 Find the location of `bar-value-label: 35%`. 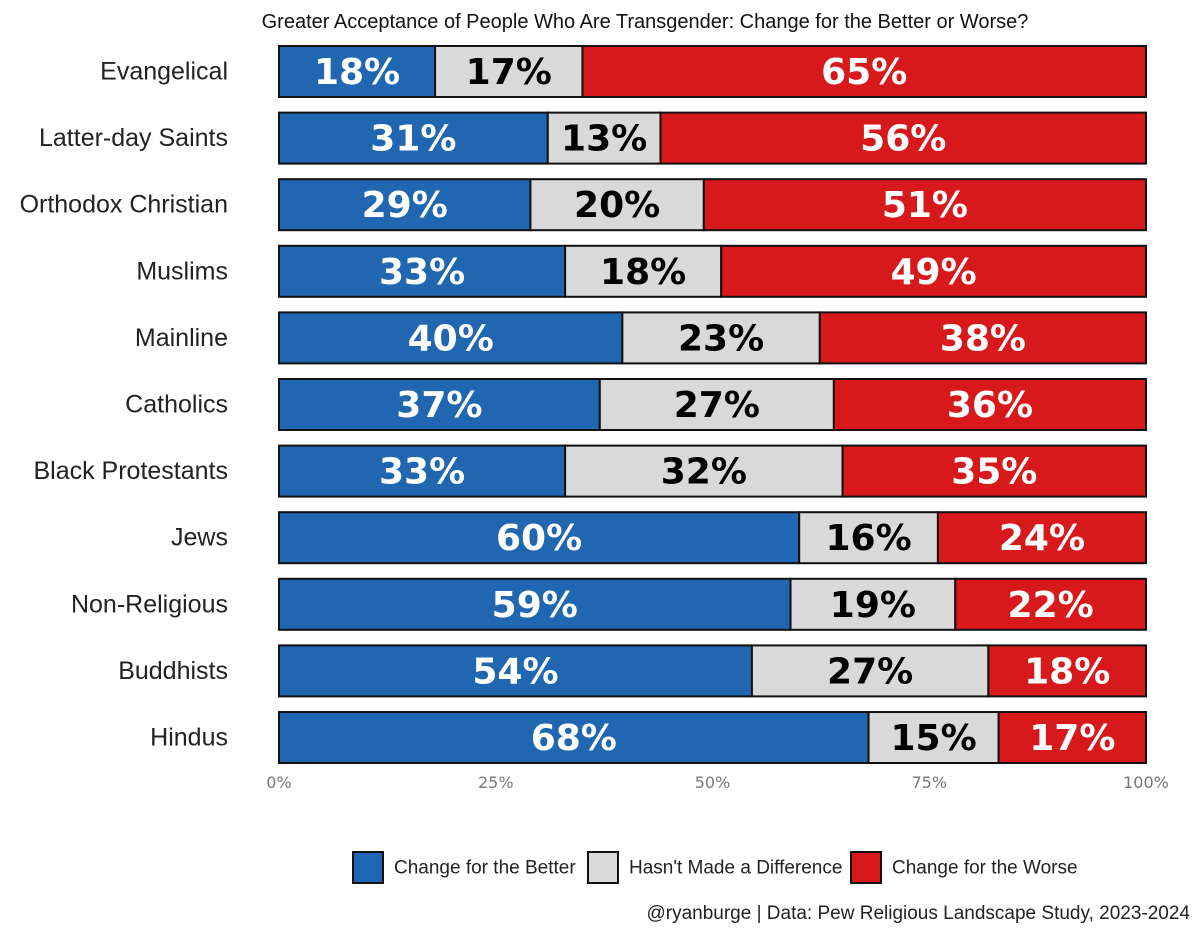

bar-value-label: 35% is located at coordinates (994, 472).